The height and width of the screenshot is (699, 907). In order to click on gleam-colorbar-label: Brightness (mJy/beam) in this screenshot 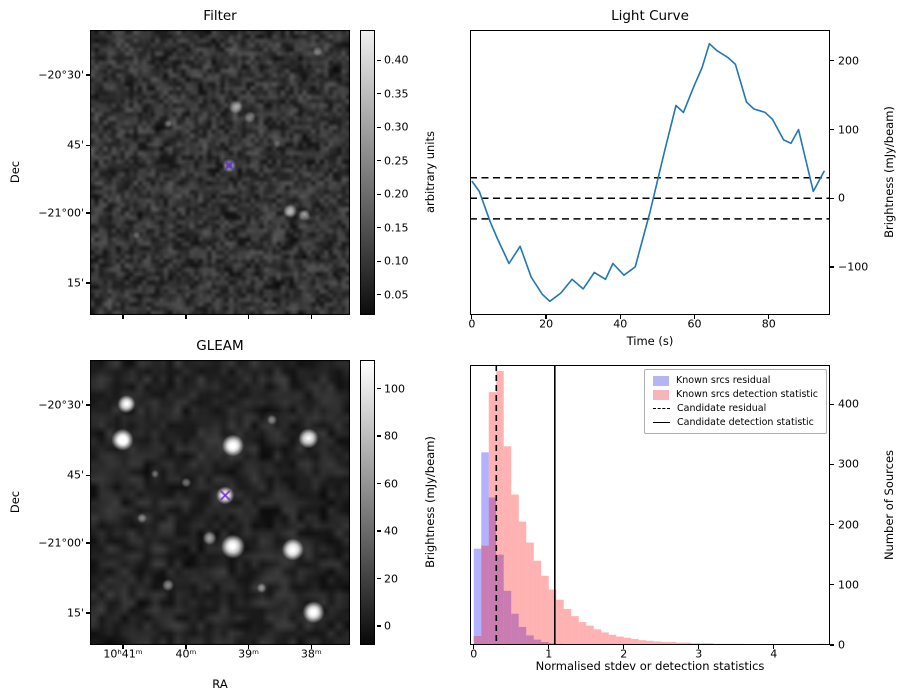, I will do `click(430, 502)`.